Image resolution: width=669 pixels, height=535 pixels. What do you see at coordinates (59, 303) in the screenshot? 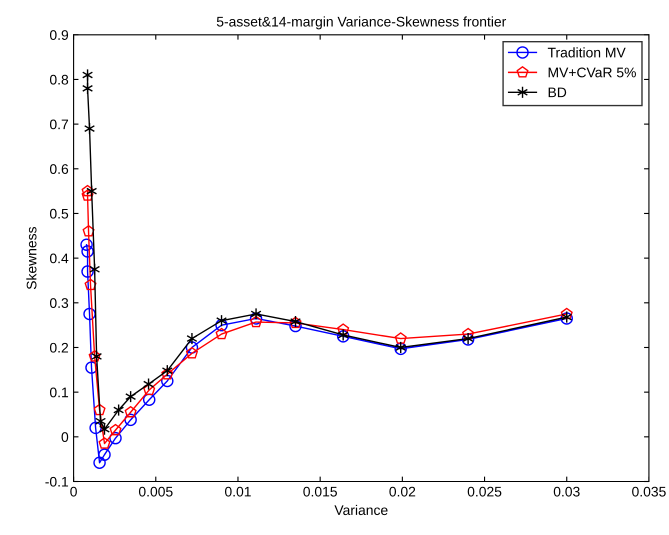
I see `y-tick-label: 0.3` at bounding box center [59, 303].